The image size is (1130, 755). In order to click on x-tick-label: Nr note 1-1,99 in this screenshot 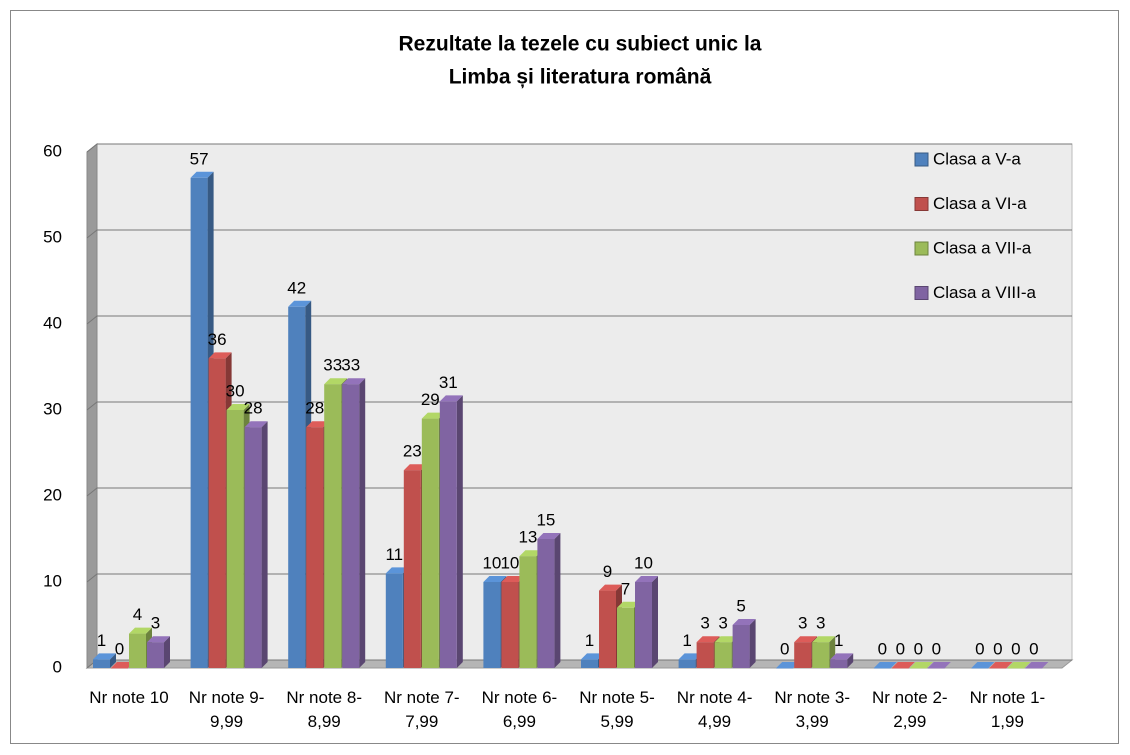, I will do `click(1007, 709)`.